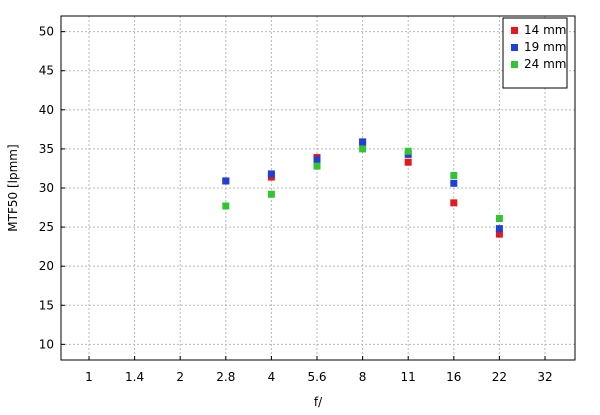  Describe the element at coordinates (453, 377) in the screenshot. I see `x-tick-label: 16` at that location.